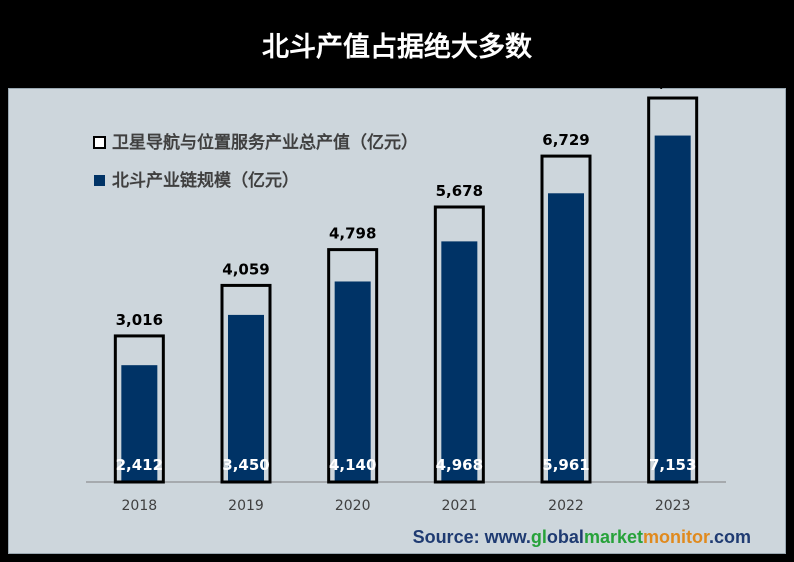  What do you see at coordinates (245, 269) in the screenshot?
I see `data-label-total-2019: 4,059` at bounding box center [245, 269].